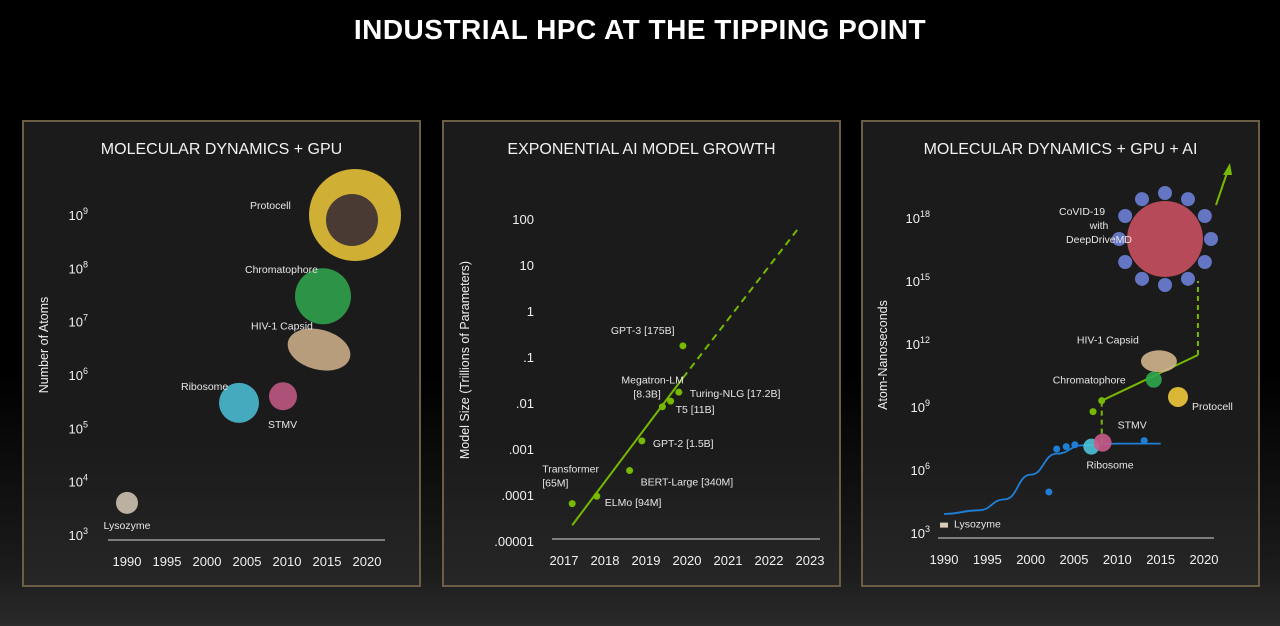 The image size is (1280, 626). What do you see at coordinates (769, 560) in the screenshot?
I see `x-tick-label: 2022` at bounding box center [769, 560].